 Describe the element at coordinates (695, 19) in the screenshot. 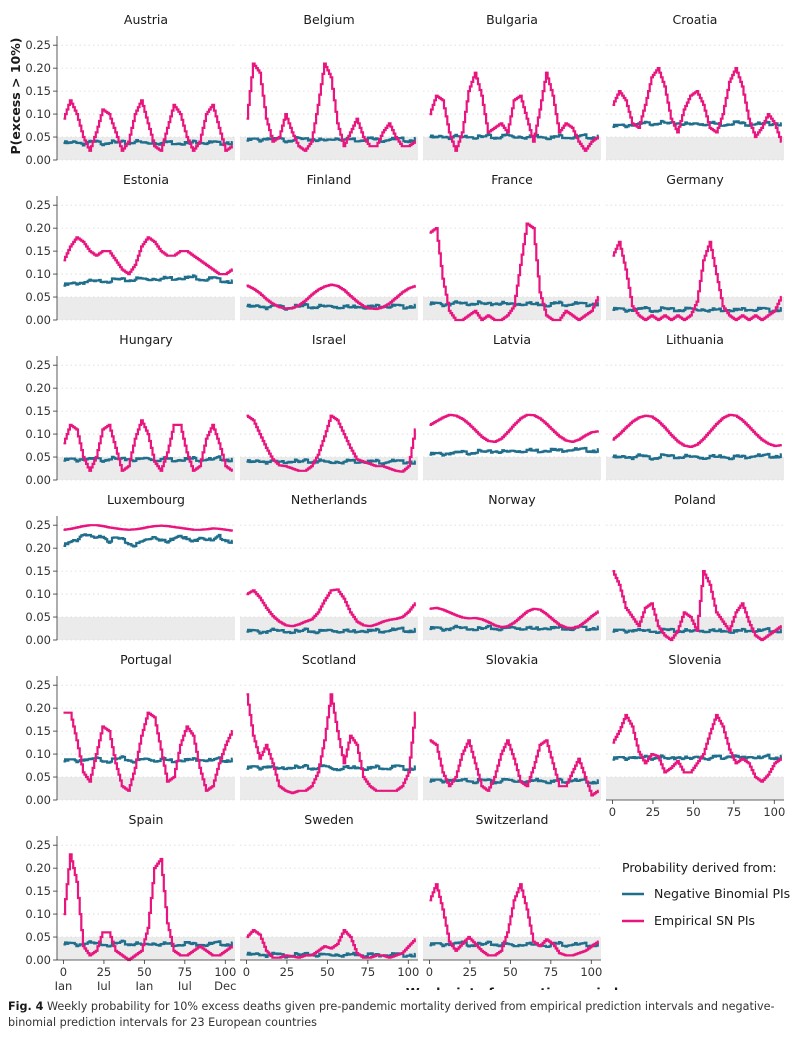

I see `panel-title-croatia: Croatia` at that location.